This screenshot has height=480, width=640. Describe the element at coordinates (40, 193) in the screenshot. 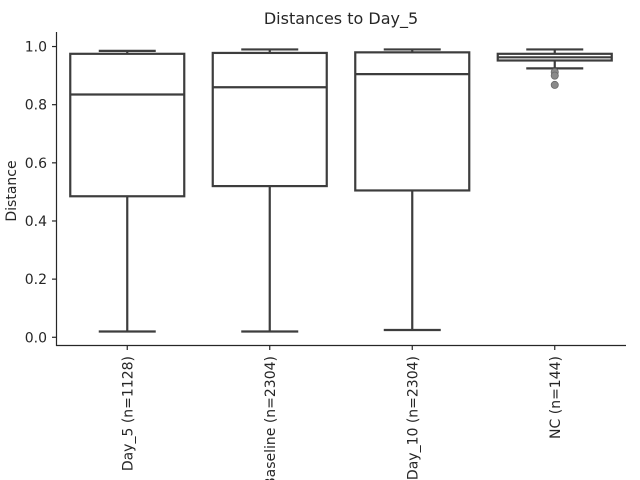

I see `y-tick-labels: 0.0 0.2 0.4 0.6 0.8 1.0` at that location.